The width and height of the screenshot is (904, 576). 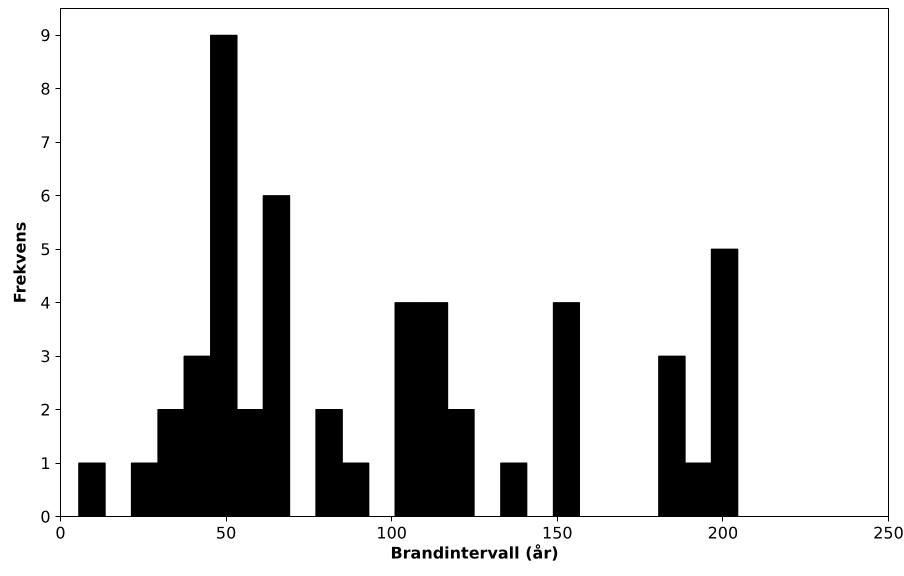 What do you see at coordinates (45, 464) in the screenshot?
I see `y-tick-label: 1` at bounding box center [45, 464].